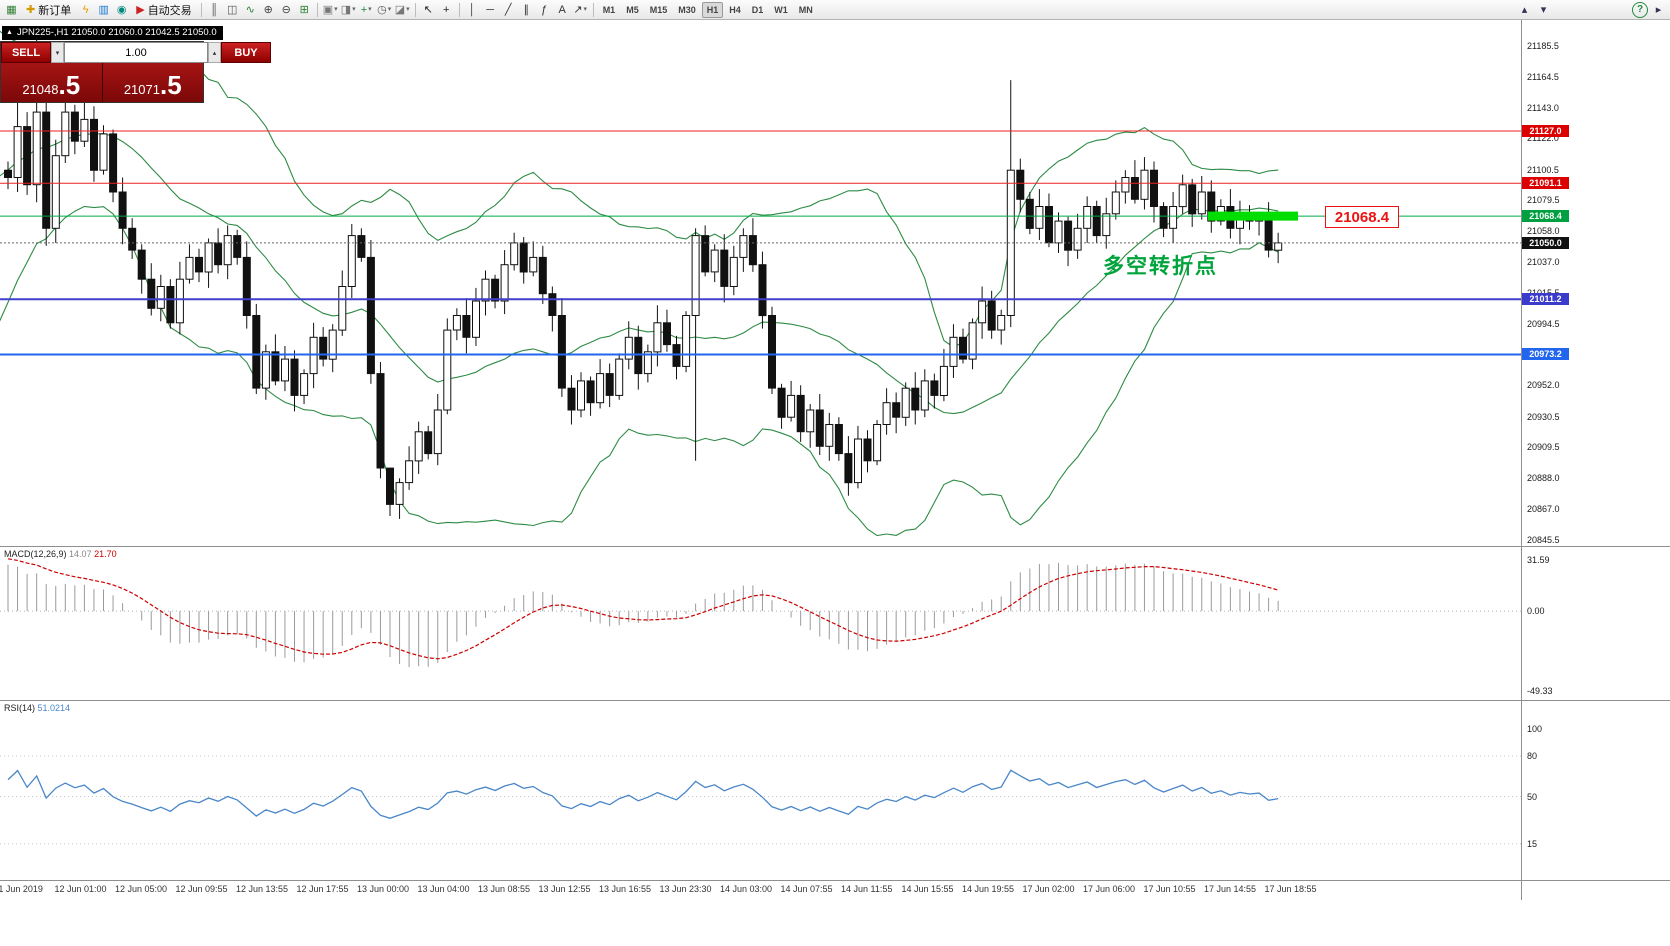  I want to click on price-axis-label: 21122.0, so click(1543, 138).